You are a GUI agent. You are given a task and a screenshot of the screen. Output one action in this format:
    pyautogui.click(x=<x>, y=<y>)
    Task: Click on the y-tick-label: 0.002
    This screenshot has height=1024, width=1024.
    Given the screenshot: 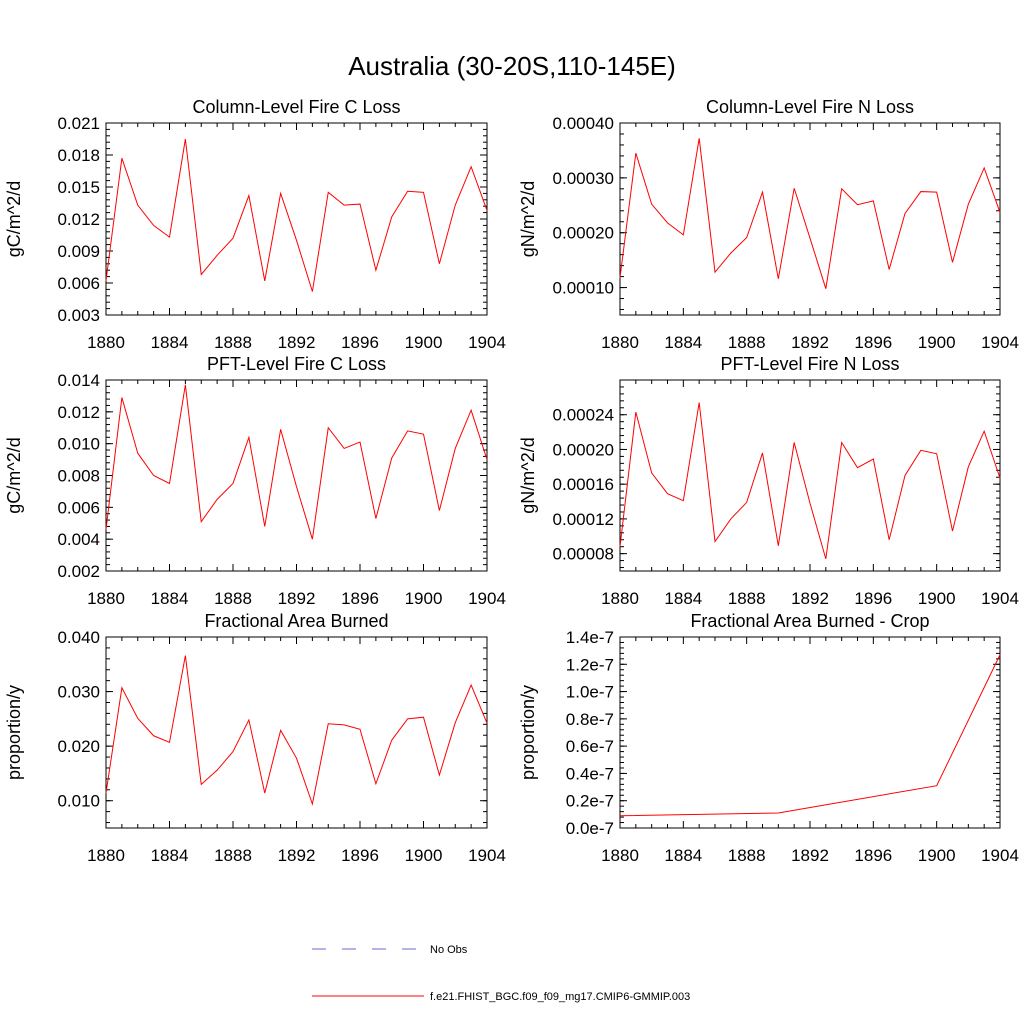 What is the action you would take?
    pyautogui.click(x=78, y=571)
    